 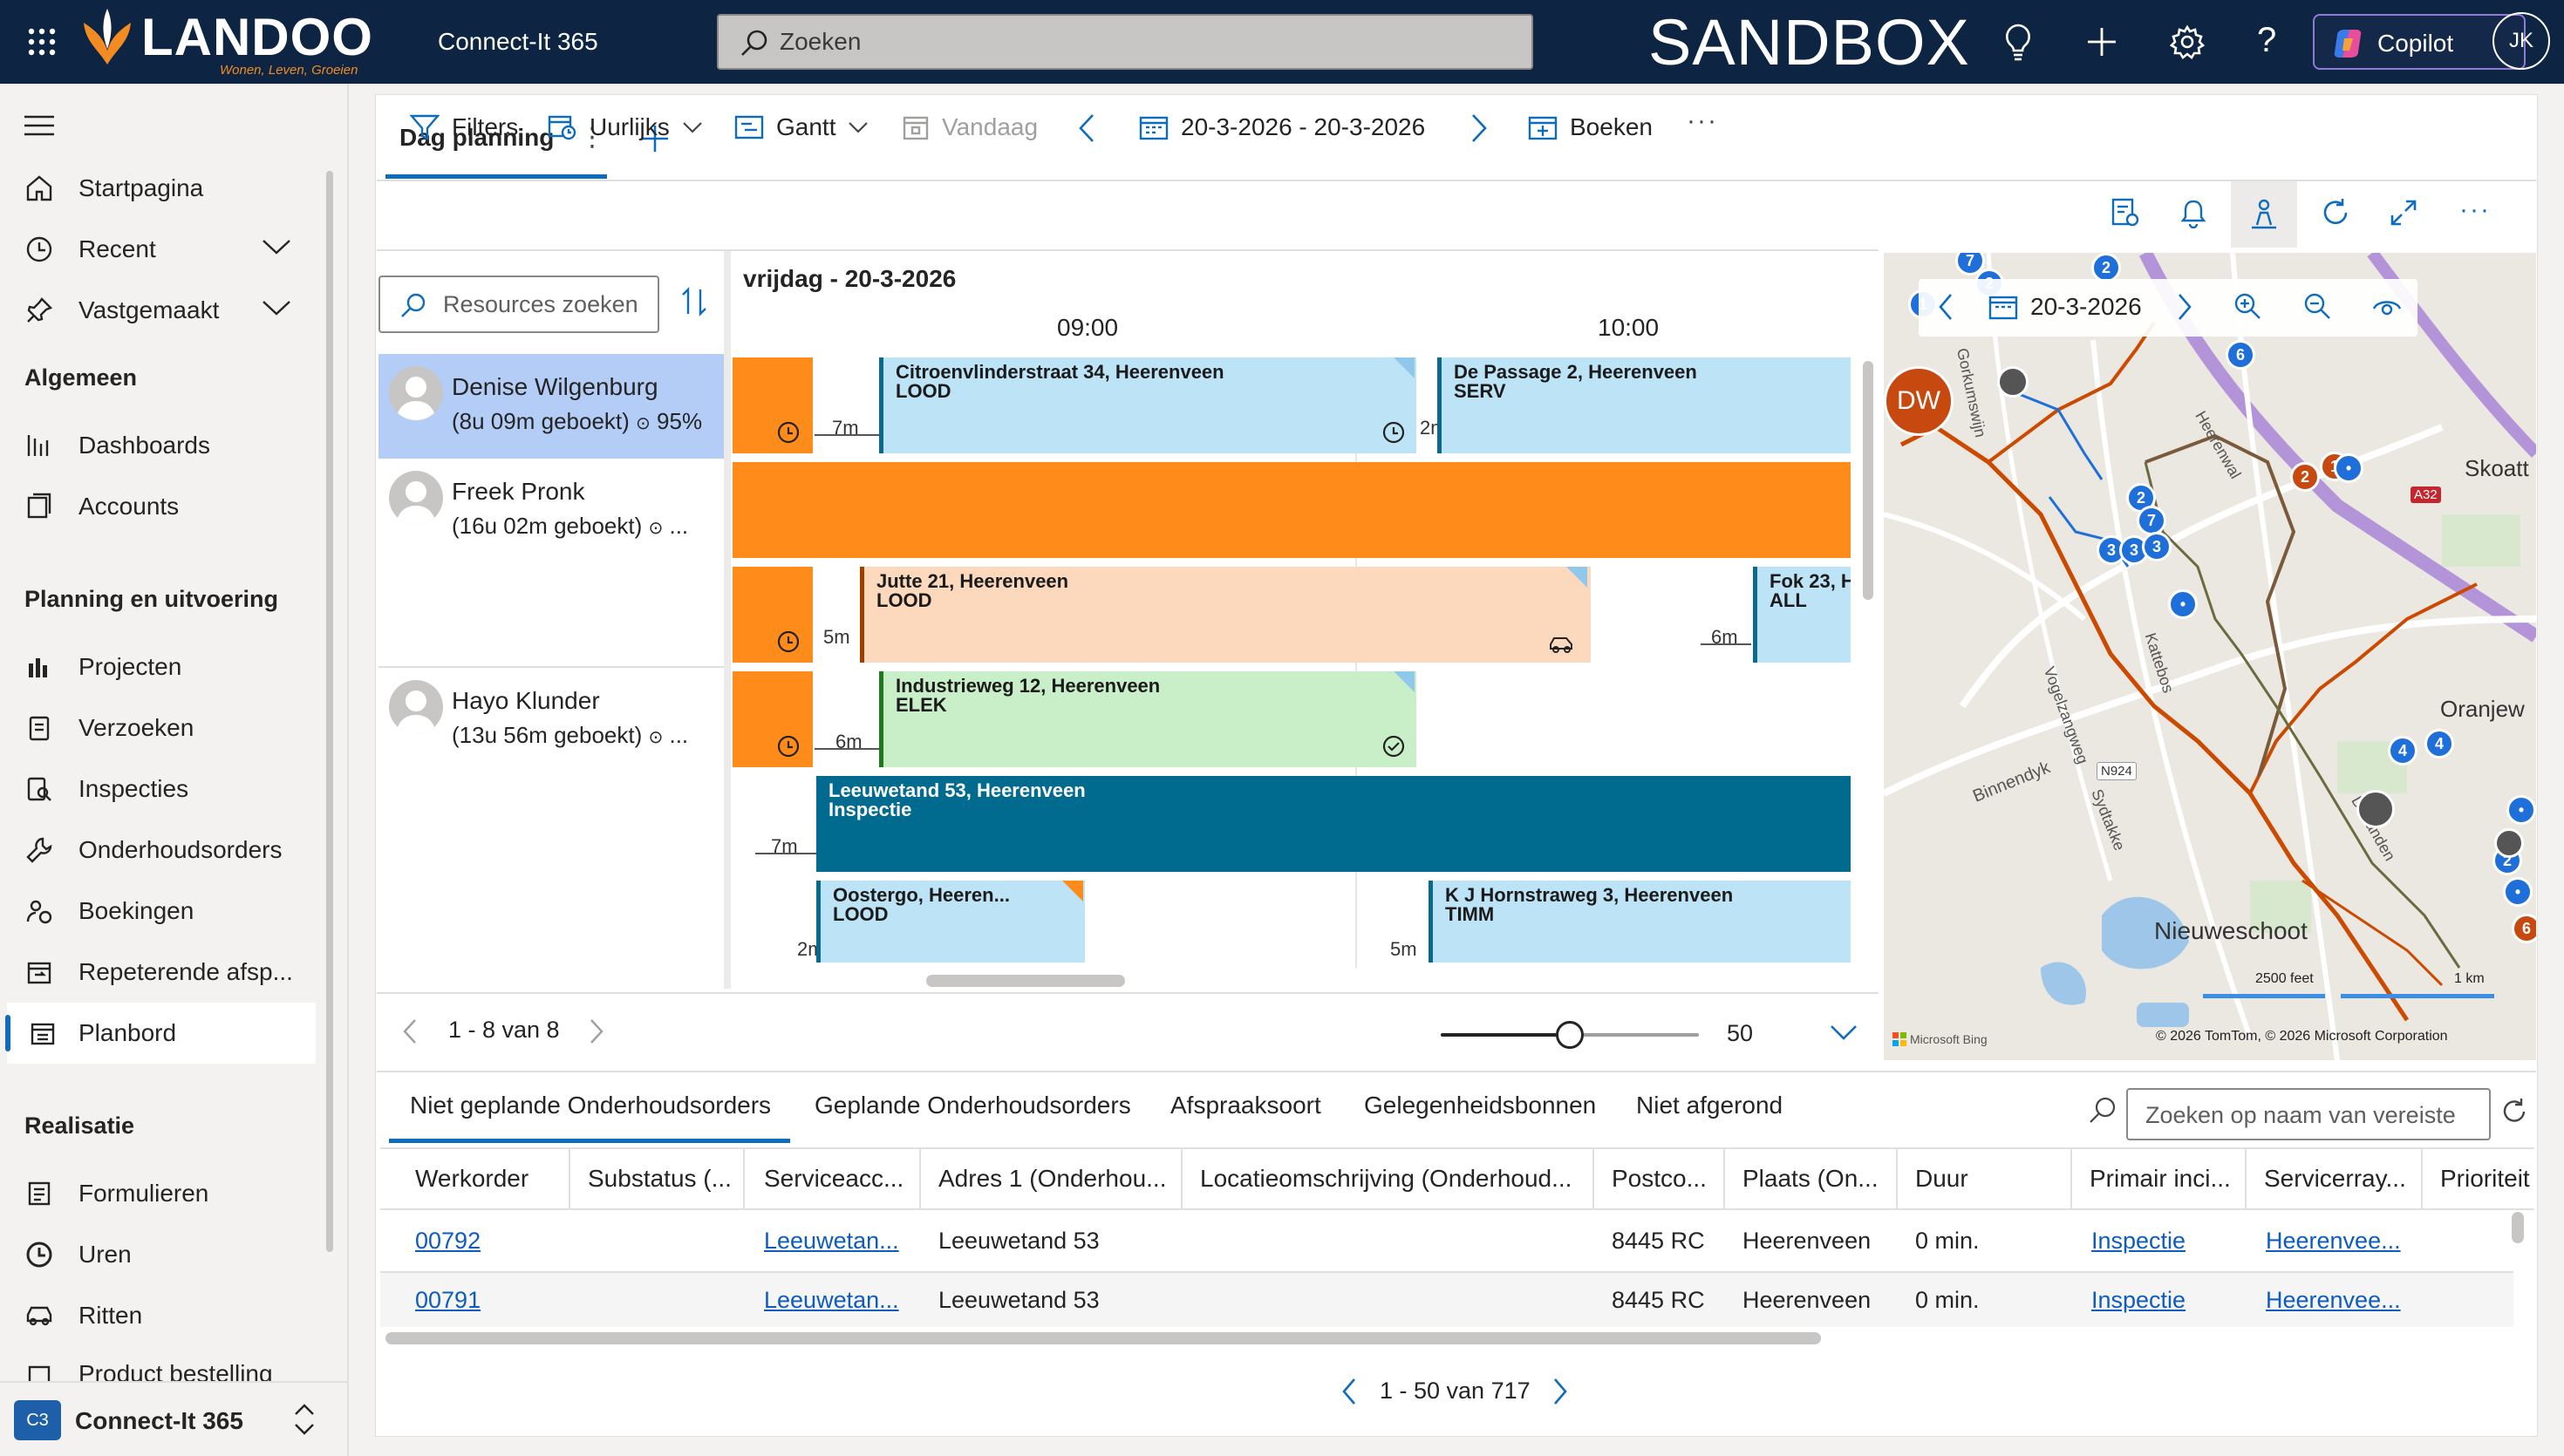 I want to click on settings-gear-icon, so click(x=2187, y=41).